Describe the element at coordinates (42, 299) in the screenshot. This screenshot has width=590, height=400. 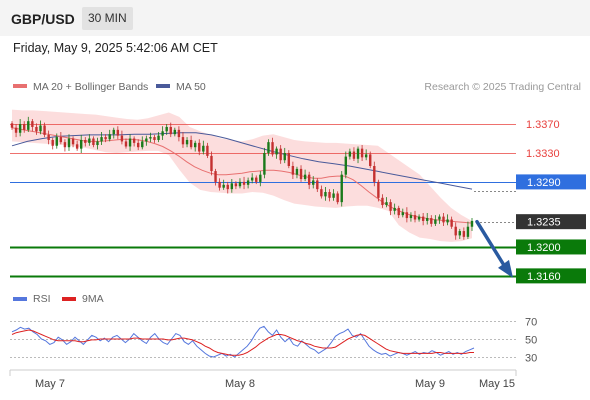
I see `rsi-legend-label: RSI` at that location.